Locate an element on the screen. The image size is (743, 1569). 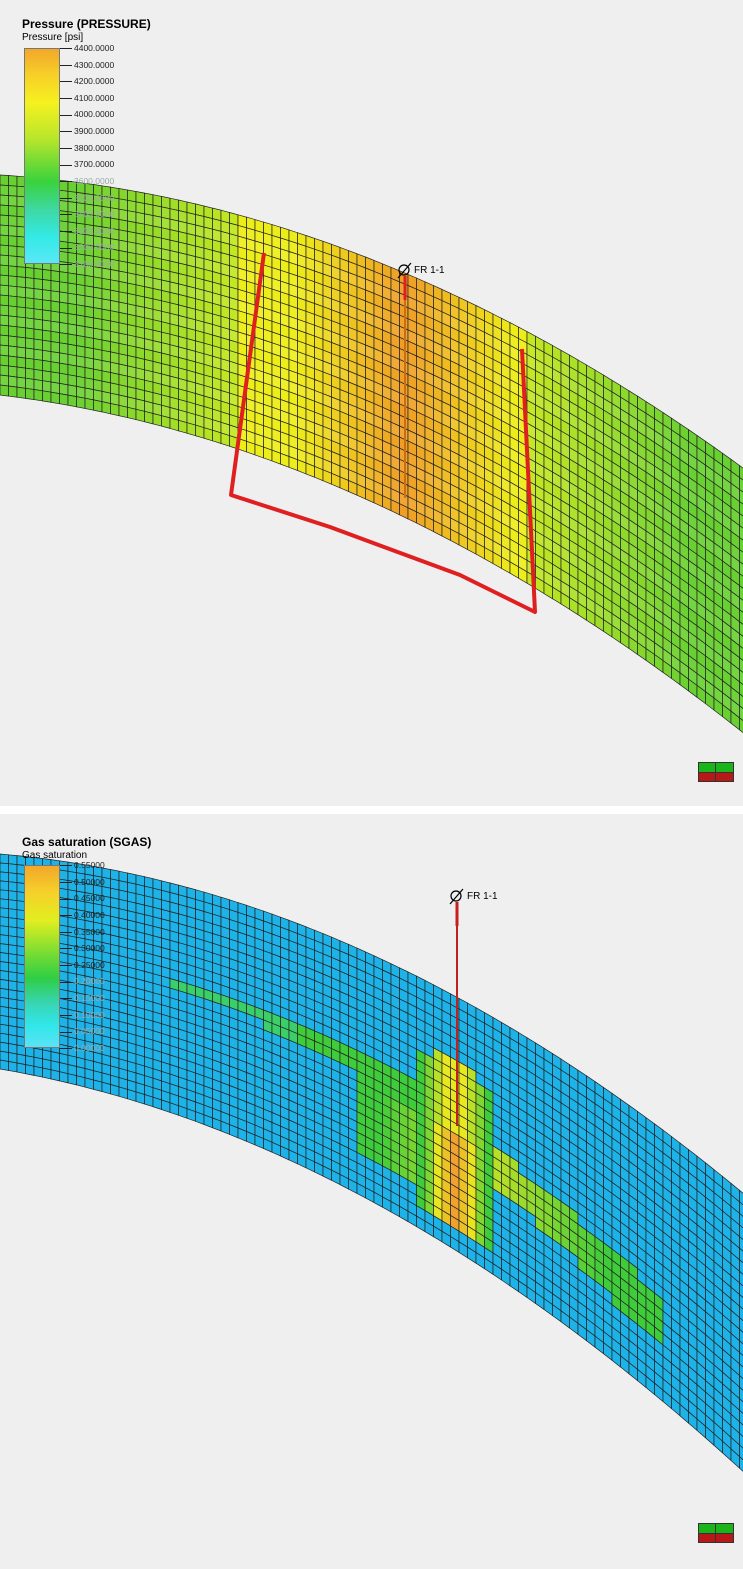
legend-subtitle: Pressure [psi] is located at coordinates (53, 37).